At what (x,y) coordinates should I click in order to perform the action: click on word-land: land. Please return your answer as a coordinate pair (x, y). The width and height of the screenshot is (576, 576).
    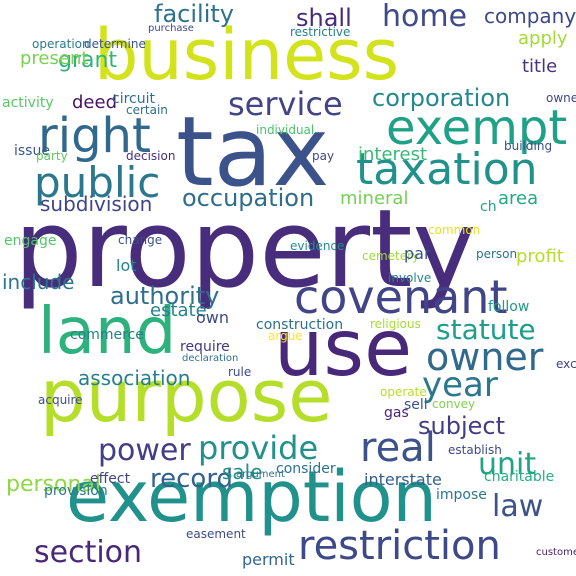
    Looking at the image, I should click on (107, 332).